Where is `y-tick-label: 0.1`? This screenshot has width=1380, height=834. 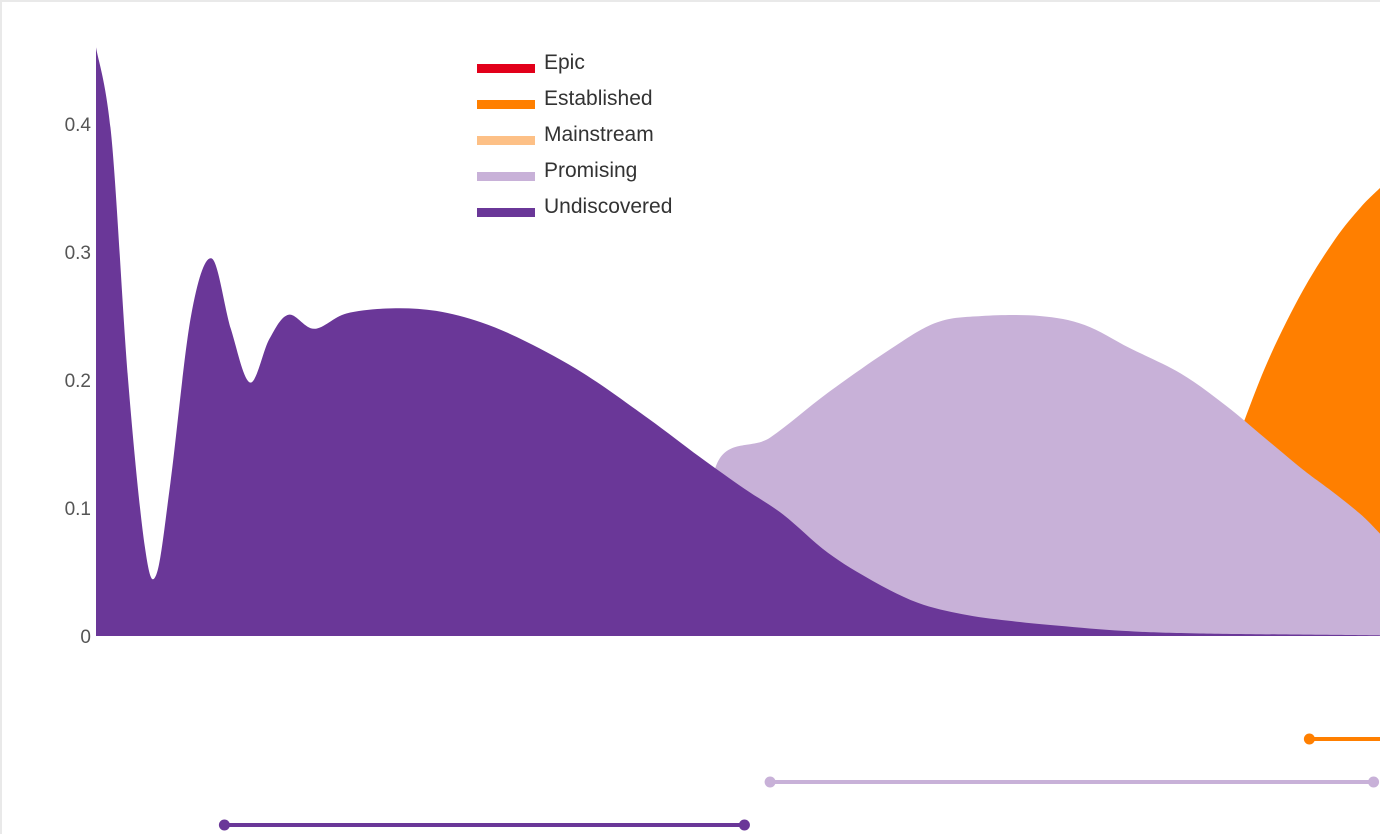 y-tick-label: 0.1 is located at coordinates (78, 509).